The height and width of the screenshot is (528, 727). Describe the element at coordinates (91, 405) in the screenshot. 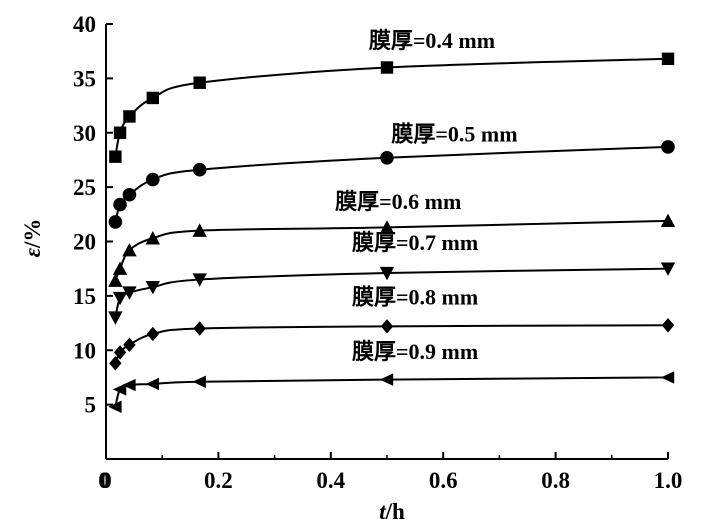

I see `y-tick-label: 5` at that location.